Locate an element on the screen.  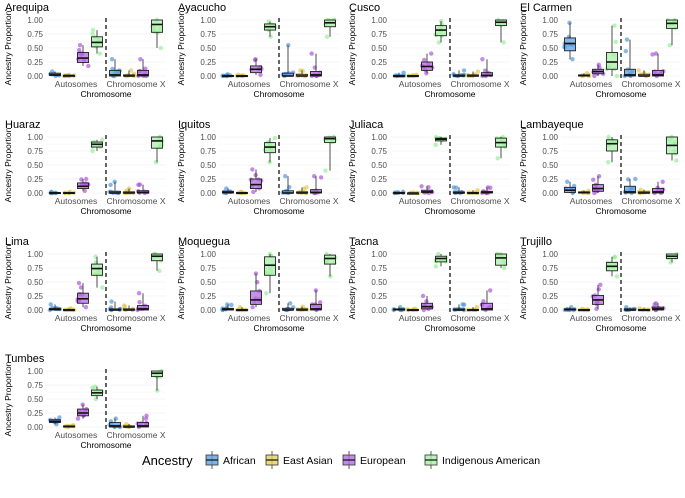
box-ayacucho-chrx-indigenous-american is located at coordinates (330, 28).